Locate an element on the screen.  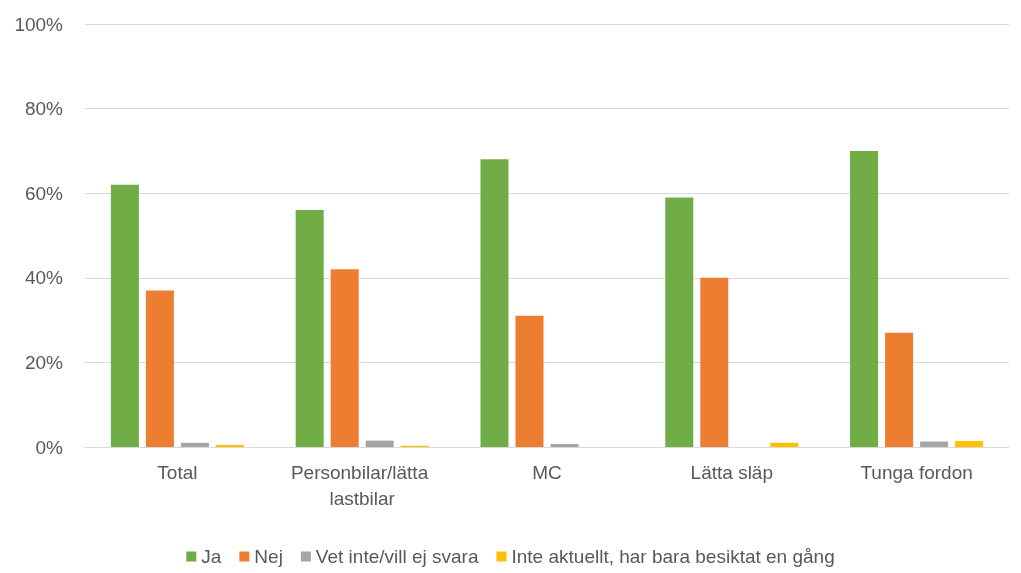
x-tick-label: MC is located at coordinates (547, 472).